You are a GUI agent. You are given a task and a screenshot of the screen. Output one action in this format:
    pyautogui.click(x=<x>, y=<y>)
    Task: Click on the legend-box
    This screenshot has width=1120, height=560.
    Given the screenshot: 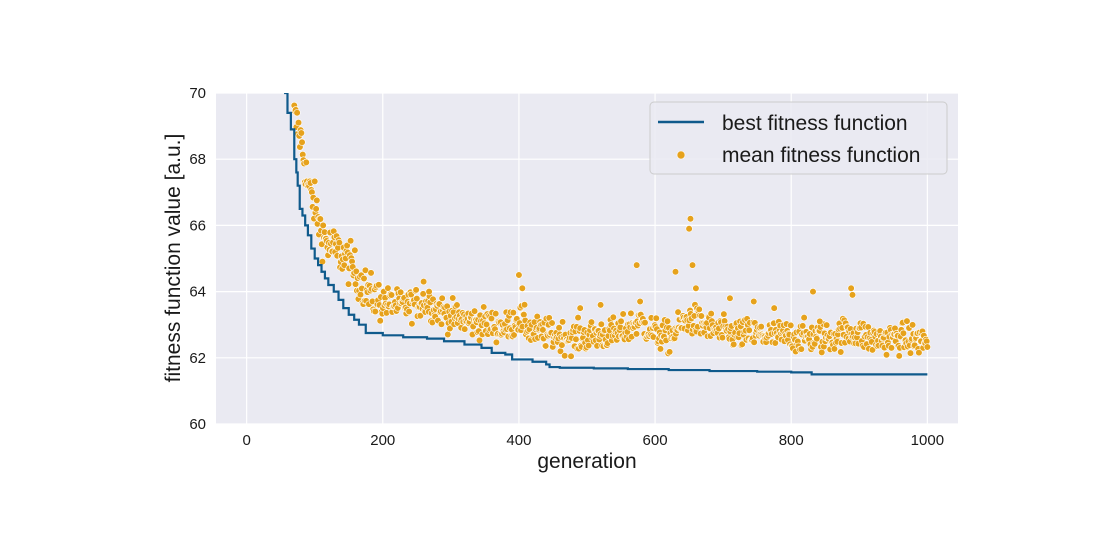 What is the action you would take?
    pyautogui.click(x=798, y=138)
    